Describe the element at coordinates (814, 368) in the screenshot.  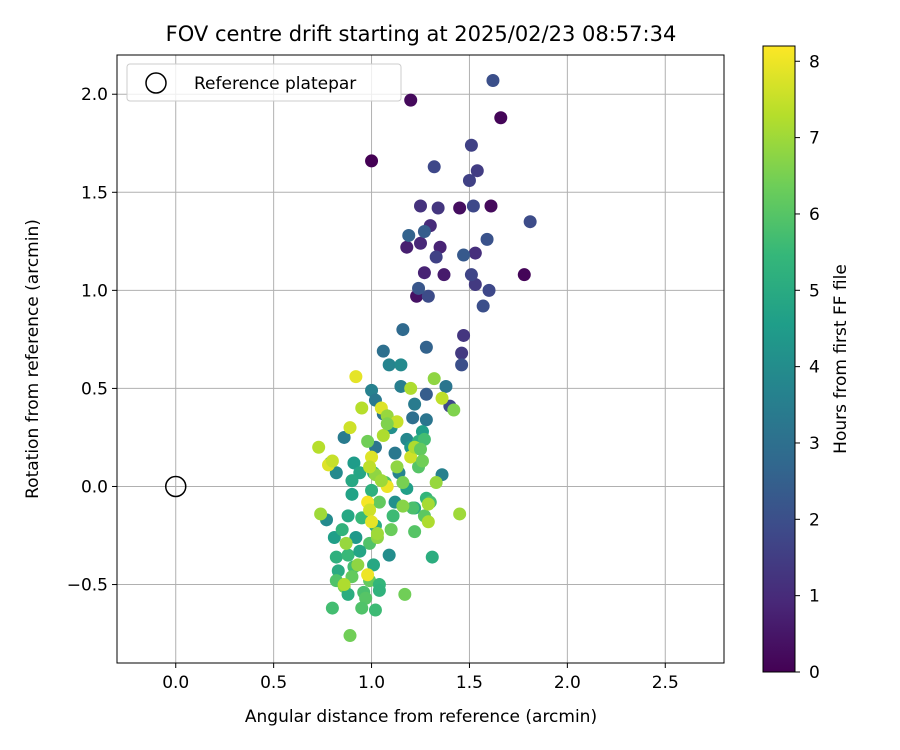
I see `colorbar-tick-label: 4` at that location.